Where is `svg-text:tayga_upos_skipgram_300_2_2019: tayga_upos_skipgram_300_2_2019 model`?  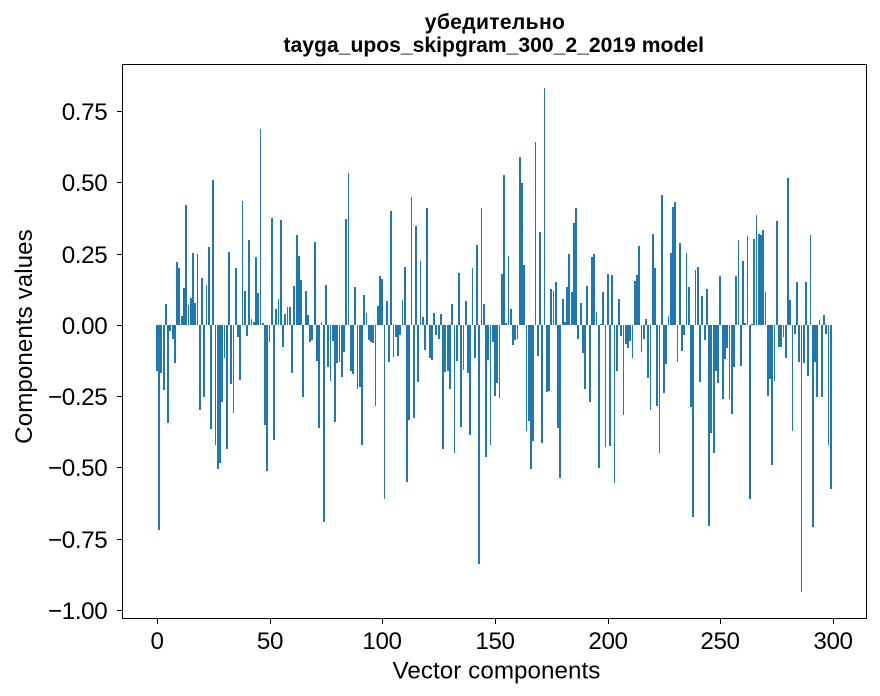
svg-text:tayga_upos_skipgram_300_2_2019: tayga_upos_skipgram_300_2_2019 model is located at coordinates (494, 45).